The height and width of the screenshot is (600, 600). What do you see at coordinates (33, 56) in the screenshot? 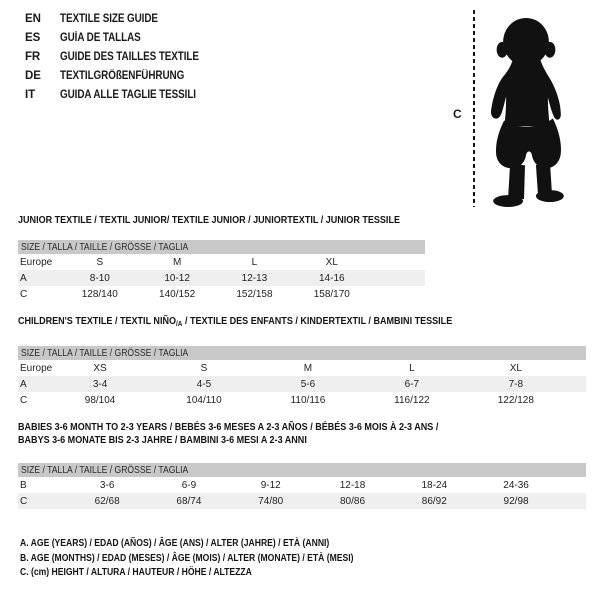
I see `language-code: FR` at bounding box center [33, 56].